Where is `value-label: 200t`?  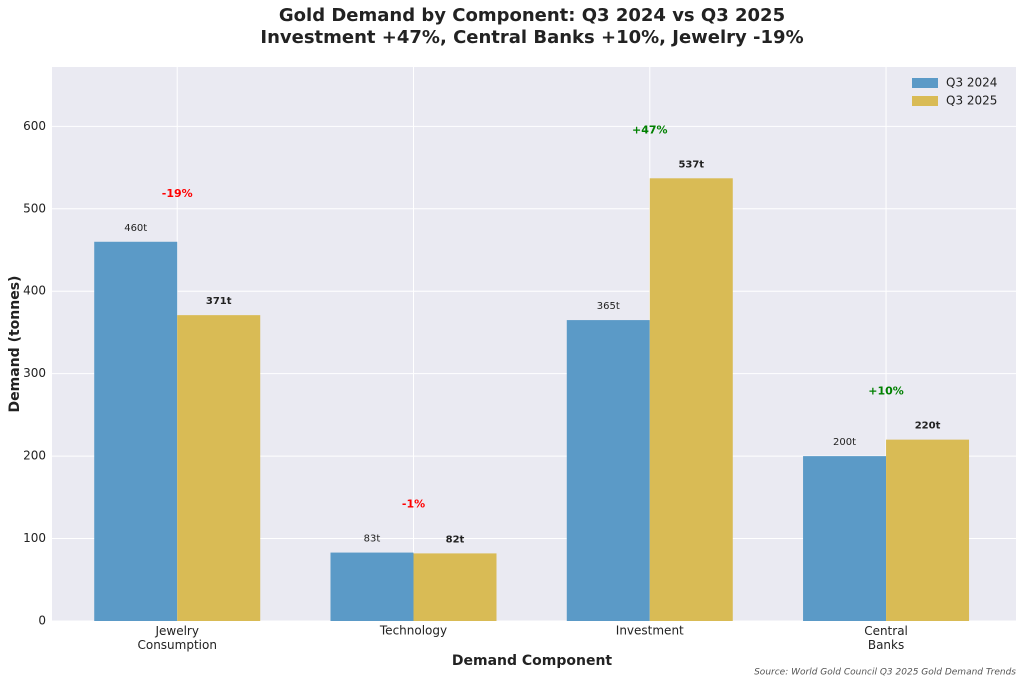
value-label: 200t is located at coordinates (844, 442).